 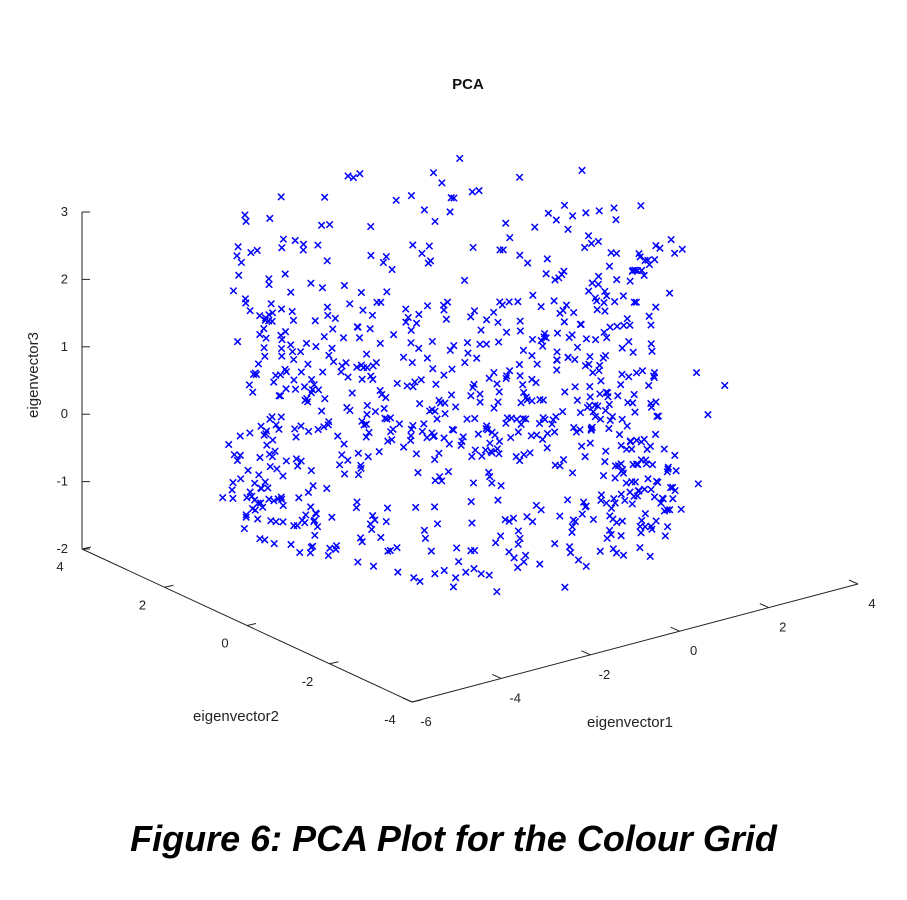 I want to click on x-tick-label: -2, so click(x=605, y=674).